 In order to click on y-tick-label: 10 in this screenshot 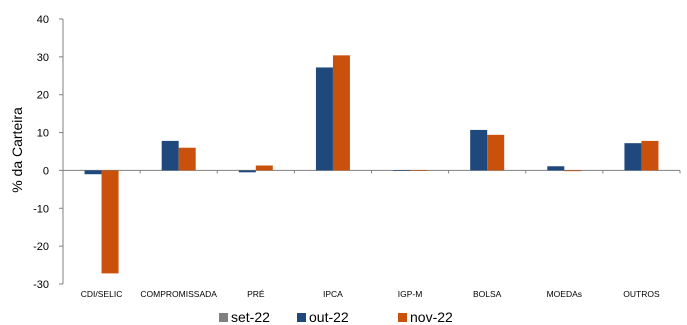, I will do `click(43, 134)`.